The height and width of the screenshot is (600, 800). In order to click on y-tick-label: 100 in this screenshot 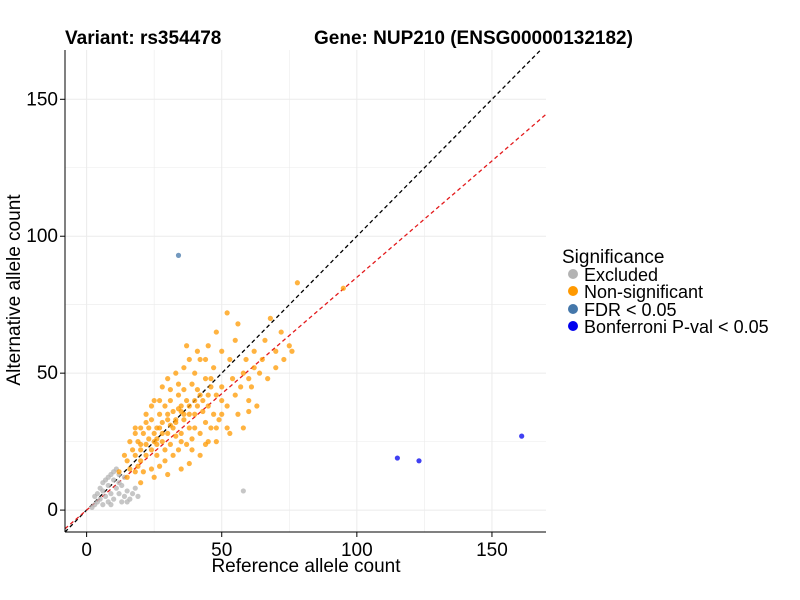, I will do `click(42, 236)`.